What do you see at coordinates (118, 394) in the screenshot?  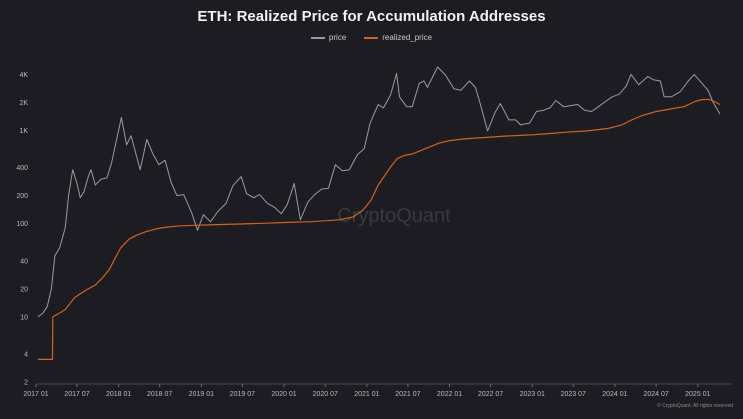 I see `x-tick-label: 2018 01` at bounding box center [118, 394].